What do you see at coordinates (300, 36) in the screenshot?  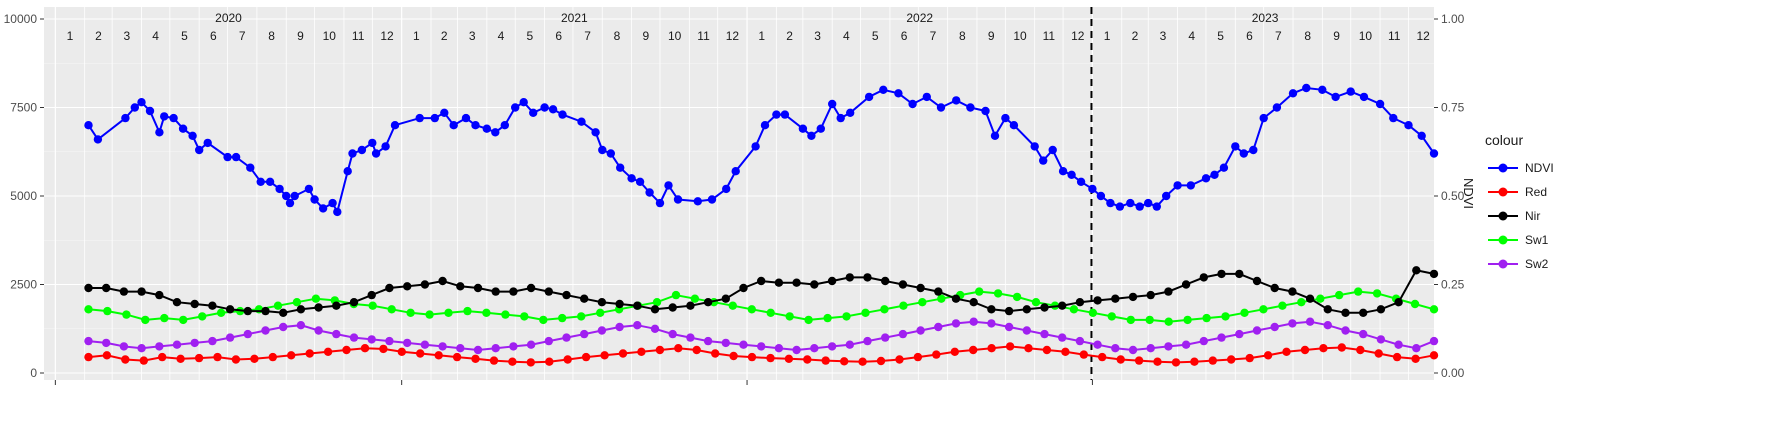 I see `month-label: 9` at bounding box center [300, 36].